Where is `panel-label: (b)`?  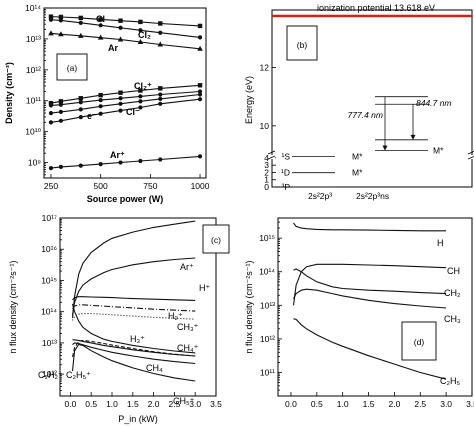 panel-label: (b) is located at coordinates (302, 45).